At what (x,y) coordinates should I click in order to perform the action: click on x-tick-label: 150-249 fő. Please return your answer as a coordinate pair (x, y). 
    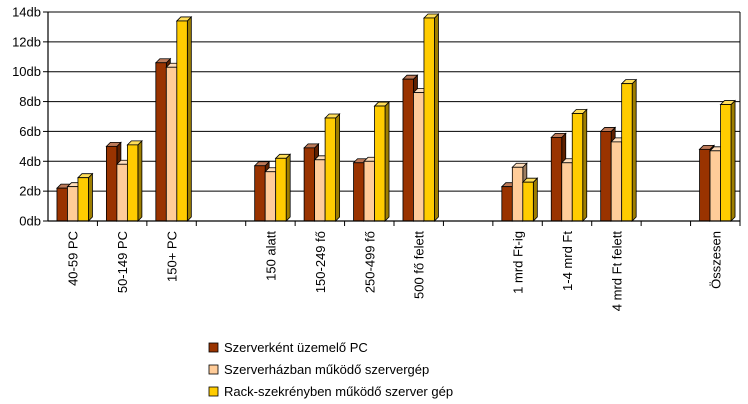
    Looking at the image, I should click on (320, 262).